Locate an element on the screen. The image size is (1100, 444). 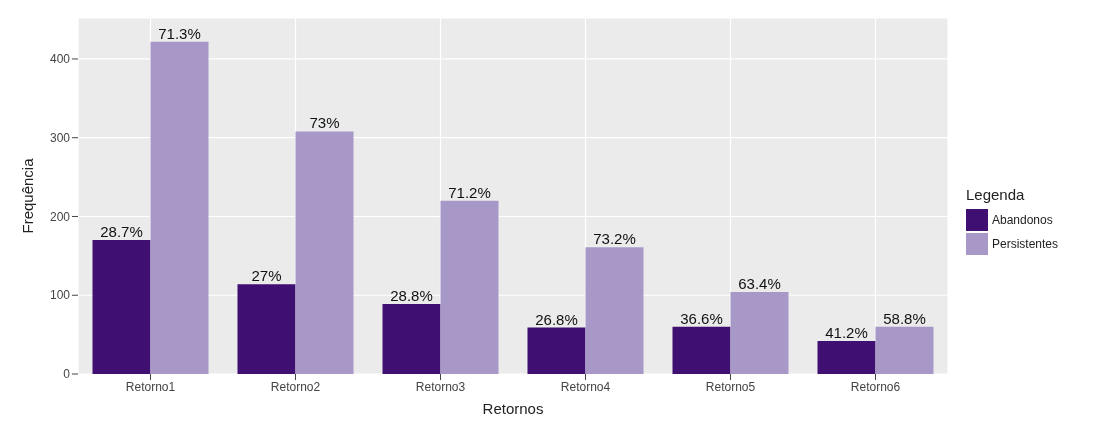
annotation: 58.8% is located at coordinates (904, 318).